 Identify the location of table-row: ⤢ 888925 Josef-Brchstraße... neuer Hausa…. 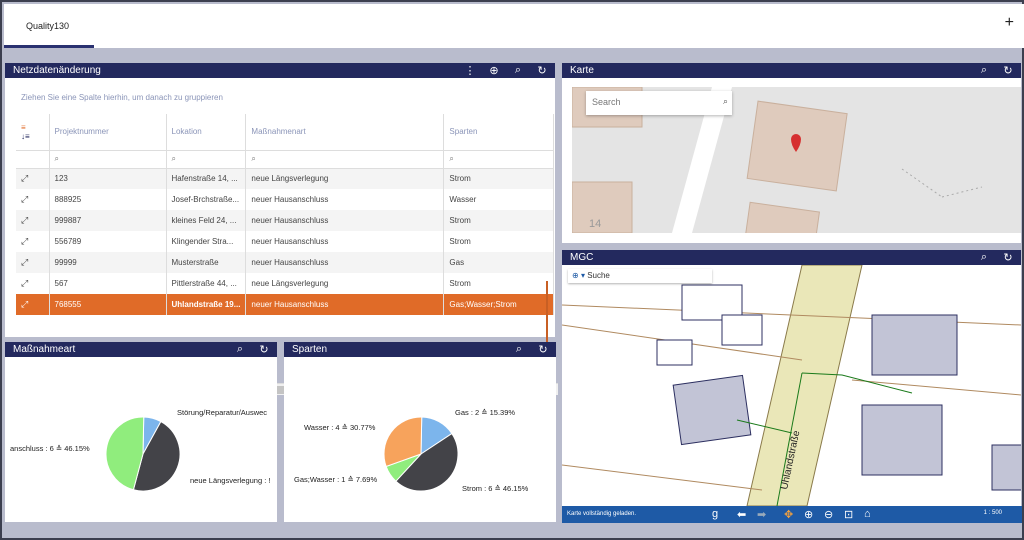
(285, 199).